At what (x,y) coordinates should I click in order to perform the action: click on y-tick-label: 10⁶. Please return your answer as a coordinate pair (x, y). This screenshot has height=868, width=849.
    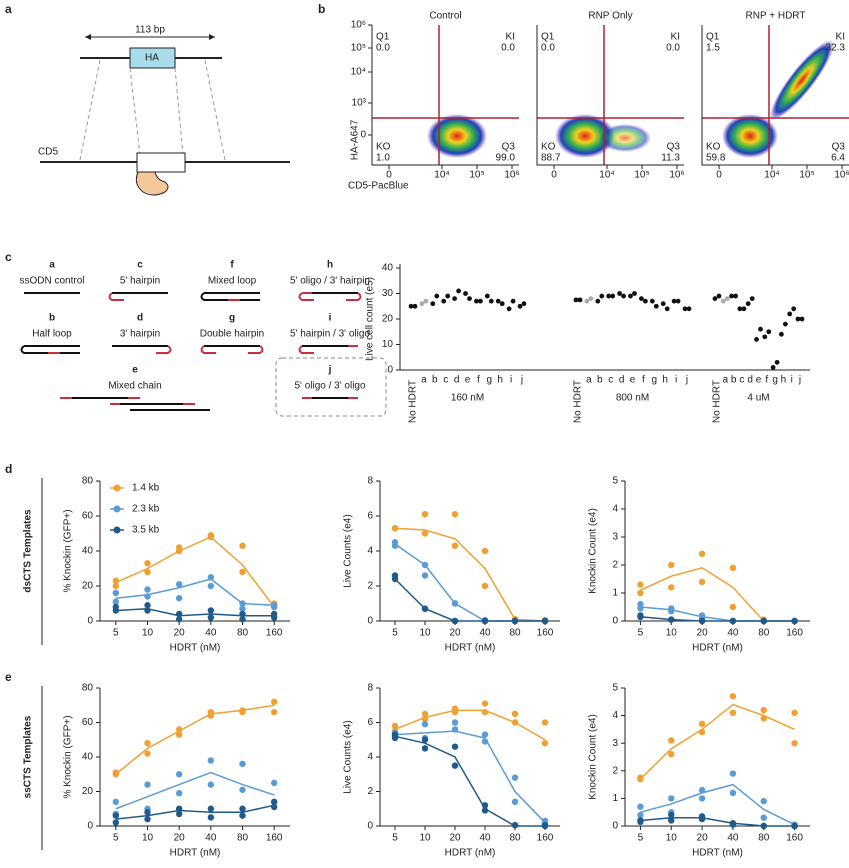
    Looking at the image, I should click on (358, 25).